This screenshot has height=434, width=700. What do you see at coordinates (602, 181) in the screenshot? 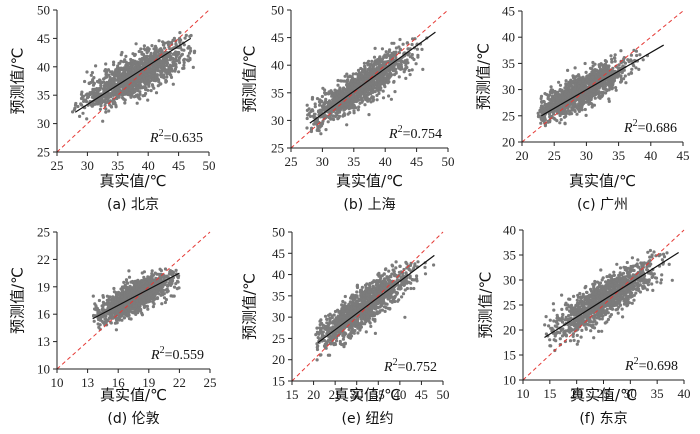
I see `x-axis-label: 真实值/℃` at bounding box center [602, 181].